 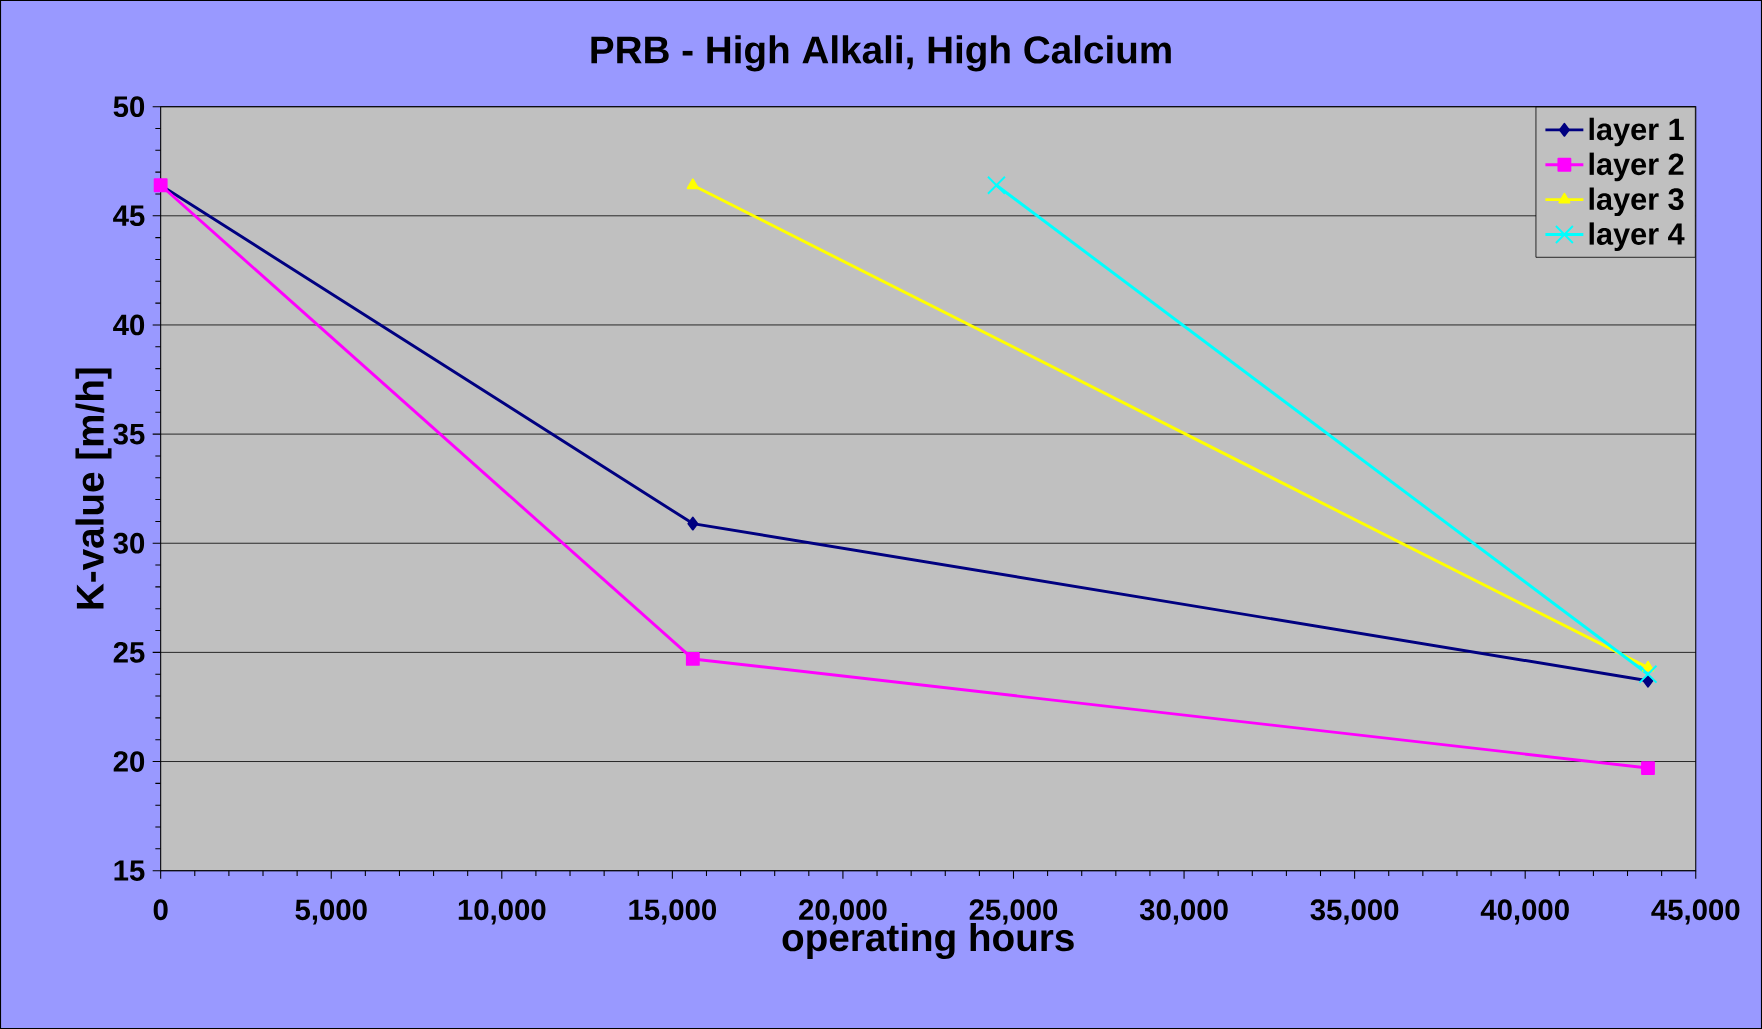 What do you see at coordinates (1524, 912) in the screenshot?
I see `x-tick-label: 40,000` at bounding box center [1524, 912].